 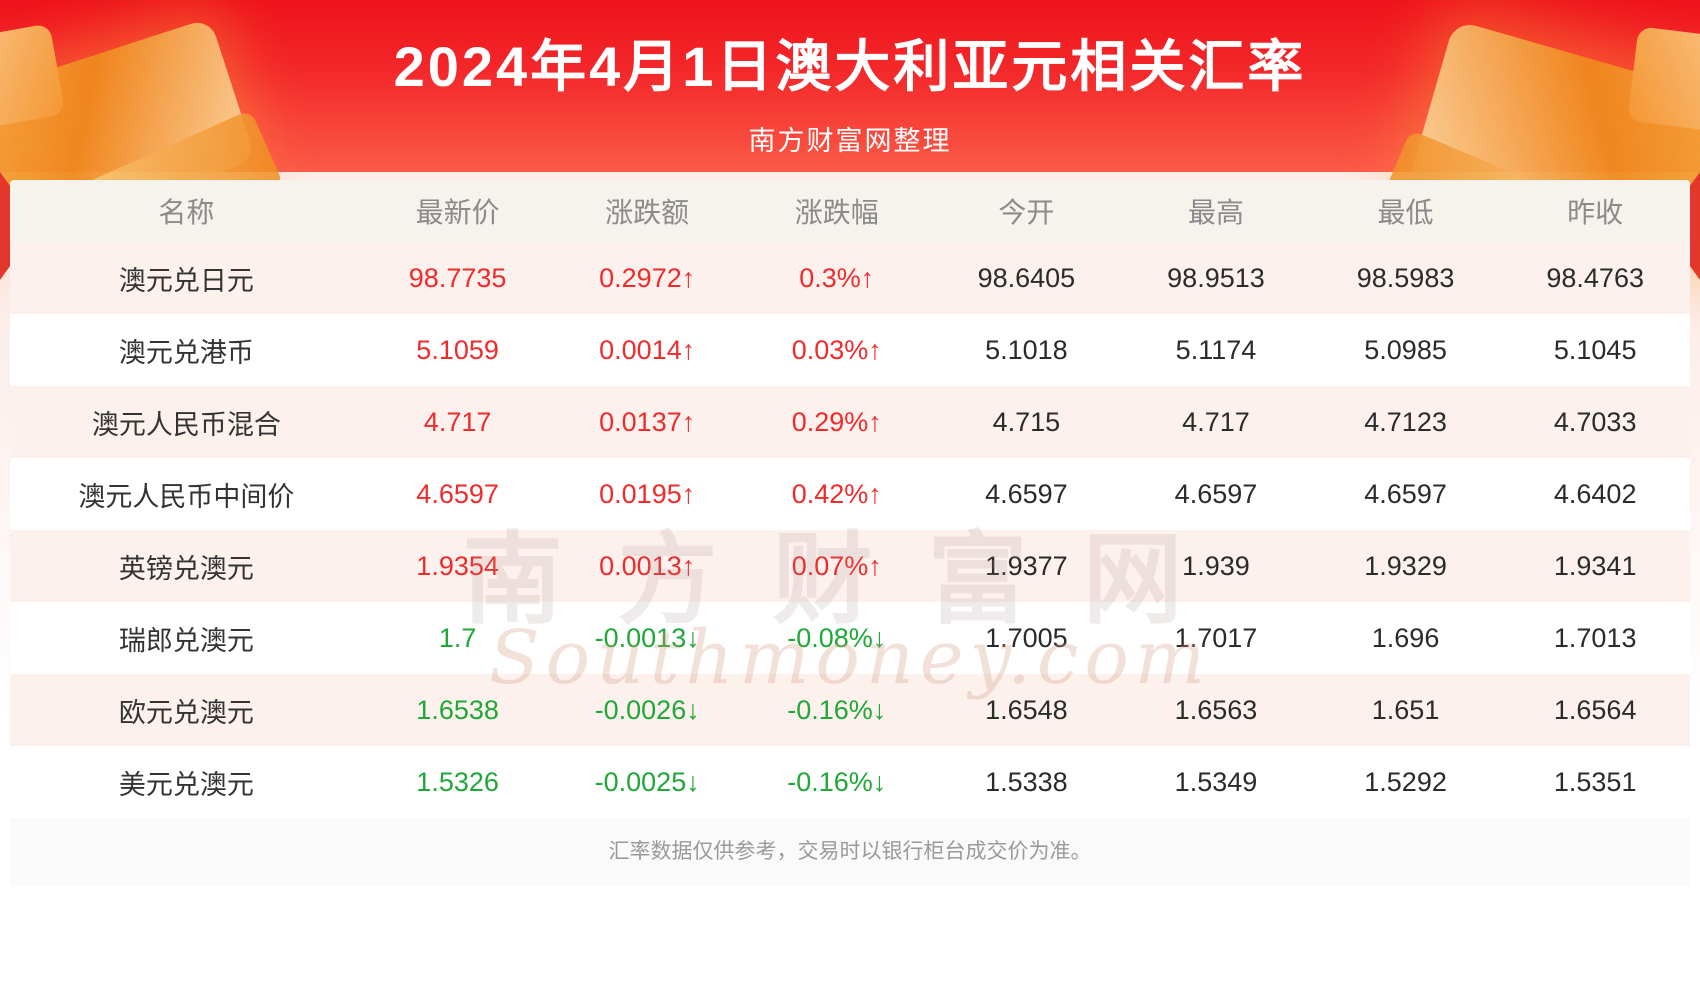 What do you see at coordinates (1026, 211) in the screenshot?
I see `column-header: 今开` at bounding box center [1026, 211].